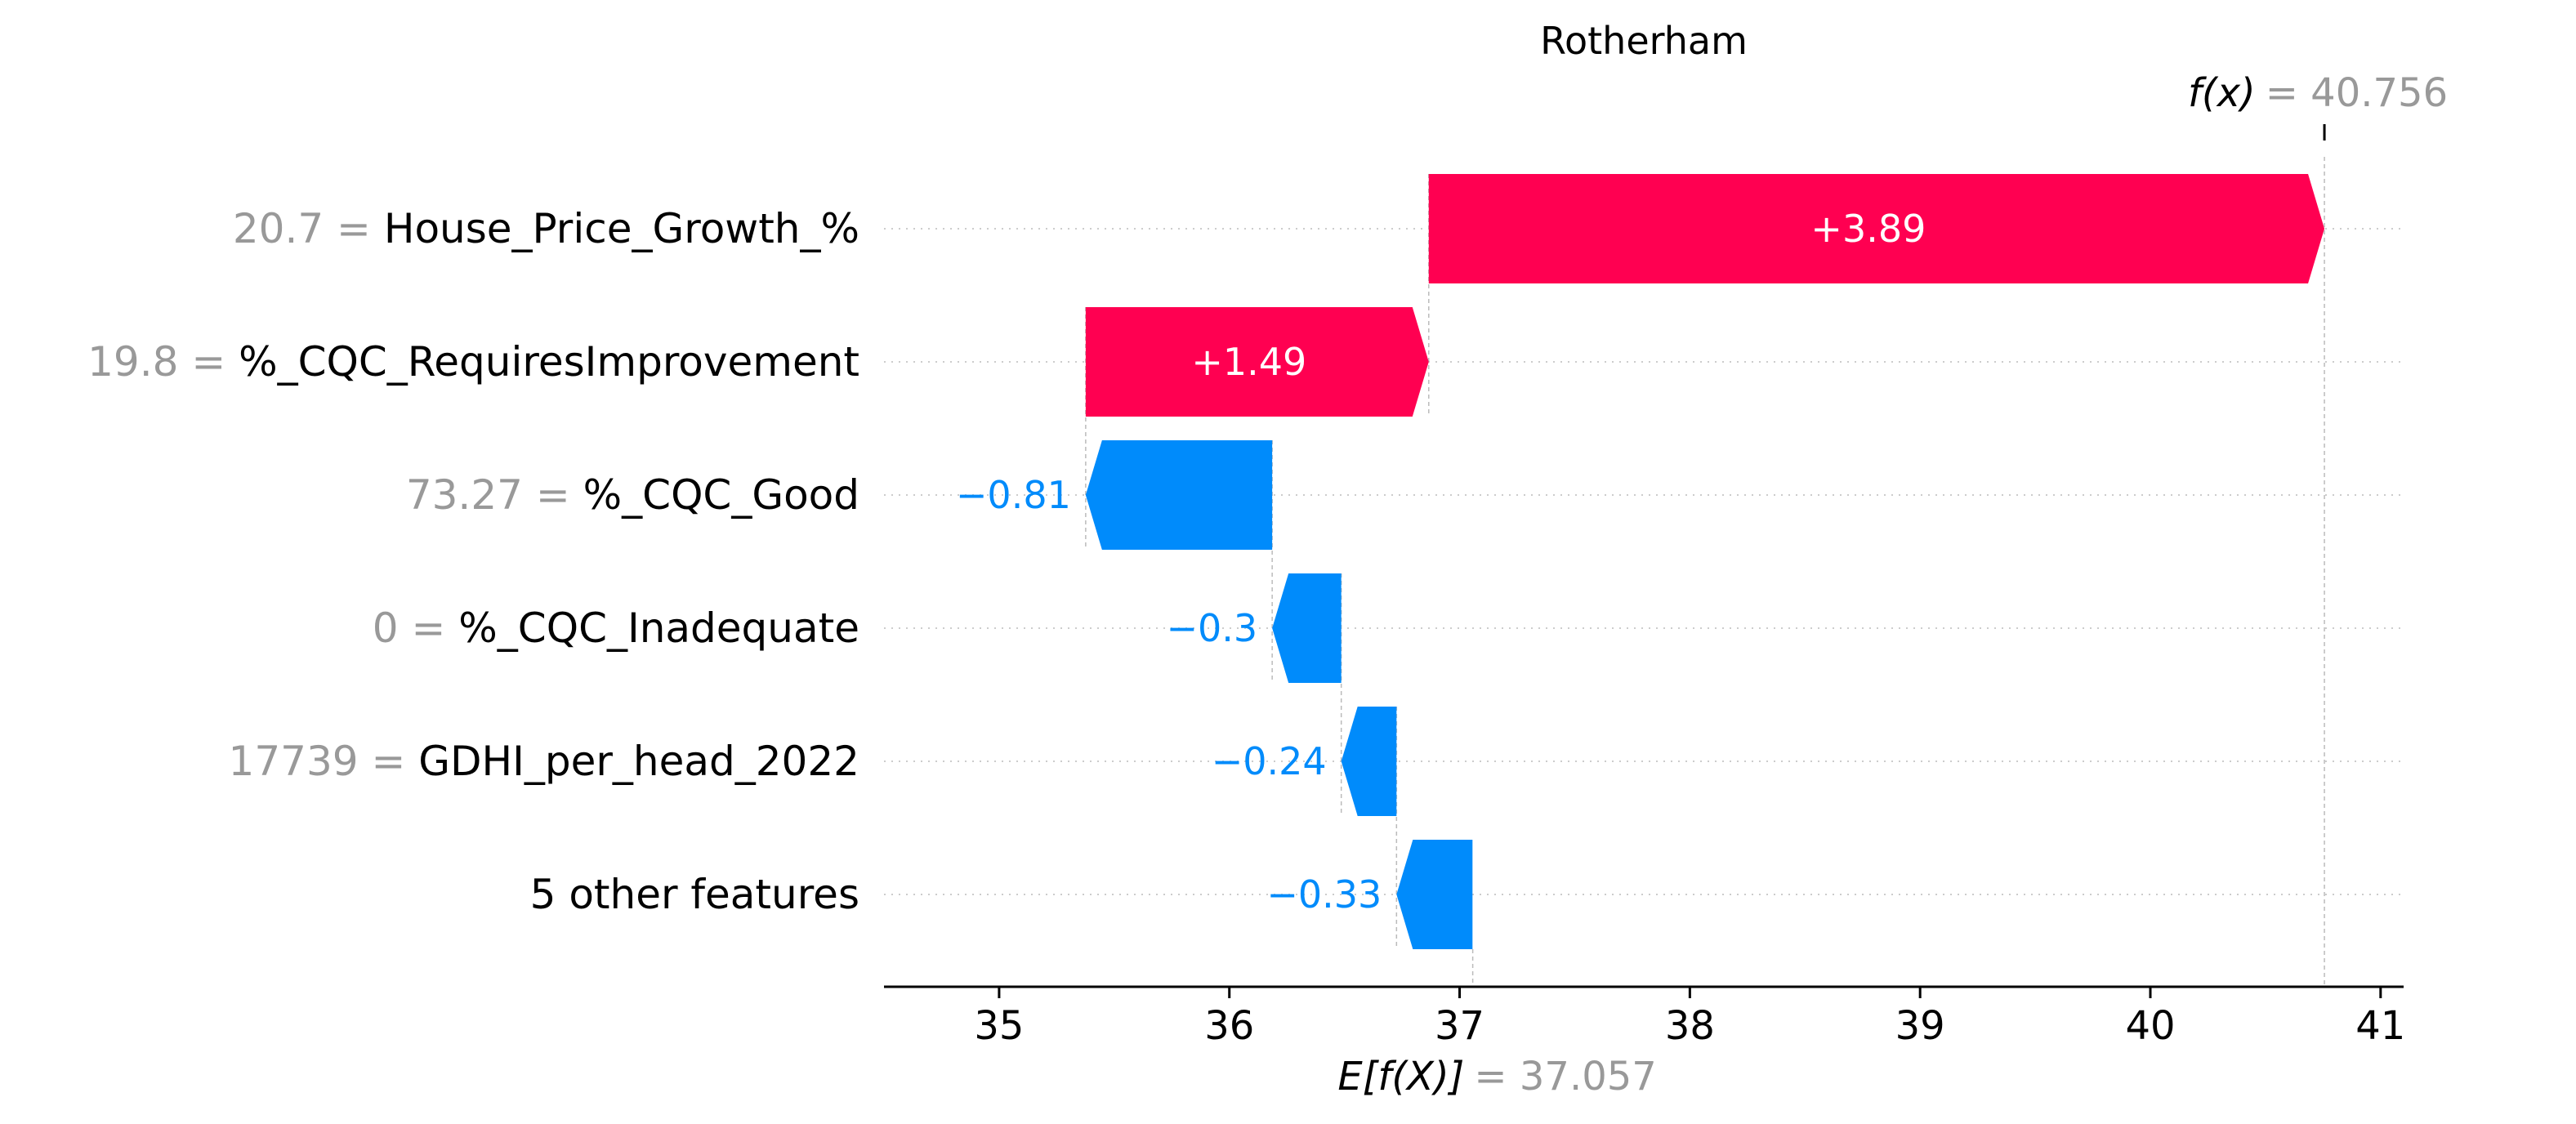 This screenshot has width=2576, height=1124. Describe the element at coordinates (1400, 1076) in the screenshot. I see `base-label: E[f(X)]` at that location.